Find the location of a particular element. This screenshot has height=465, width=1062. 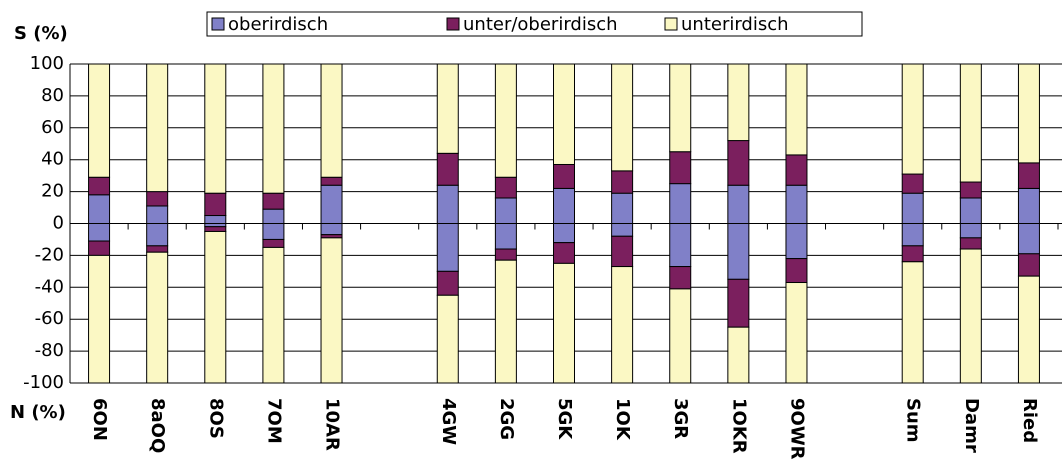

legend-box is located at coordinates (534, 24).